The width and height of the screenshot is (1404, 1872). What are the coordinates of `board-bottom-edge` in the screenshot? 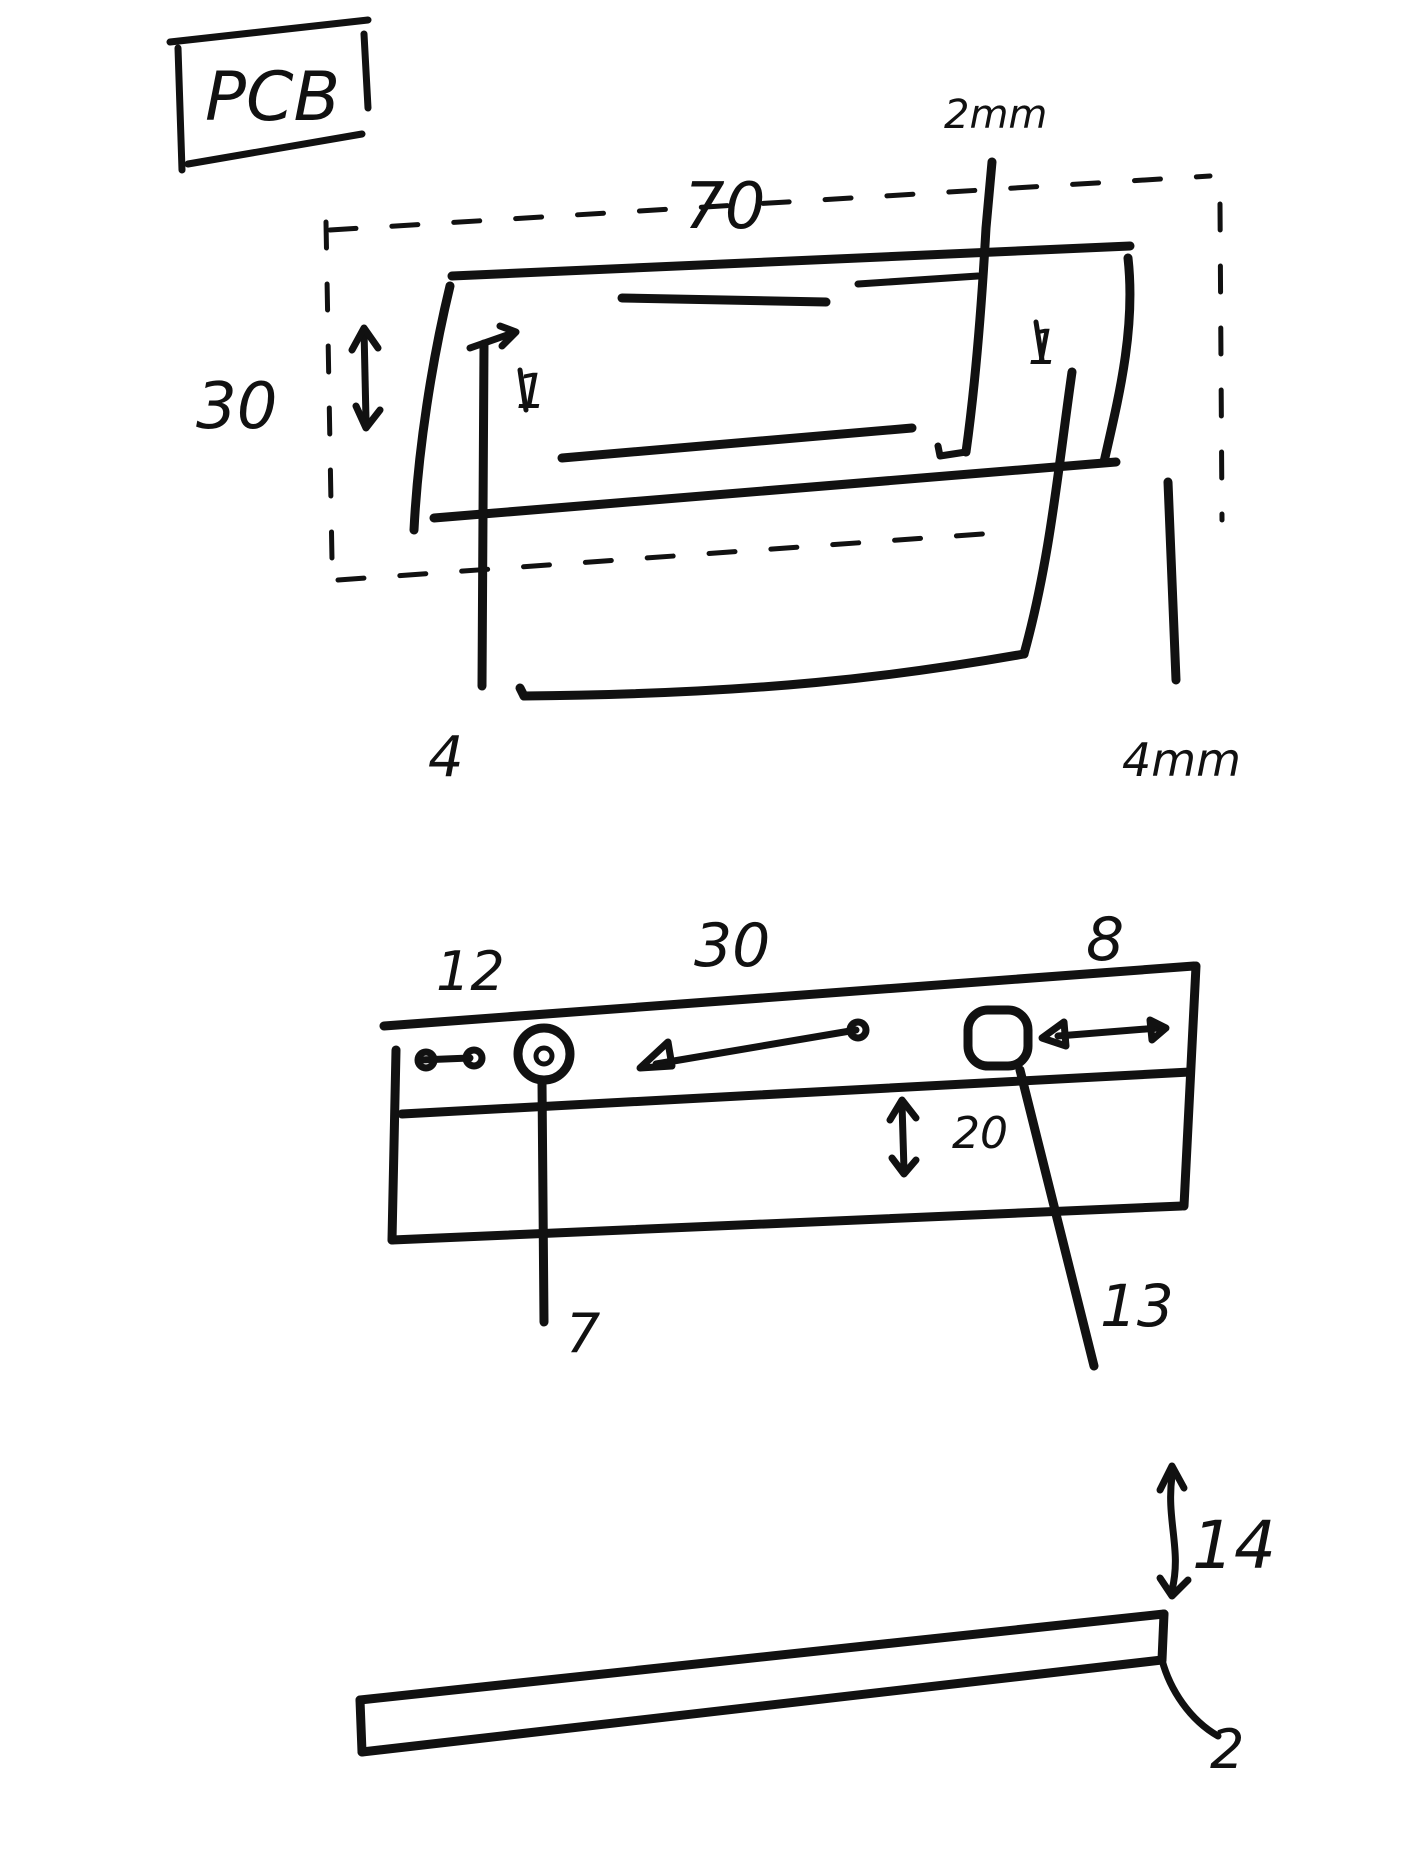 It's located at (775, 490).